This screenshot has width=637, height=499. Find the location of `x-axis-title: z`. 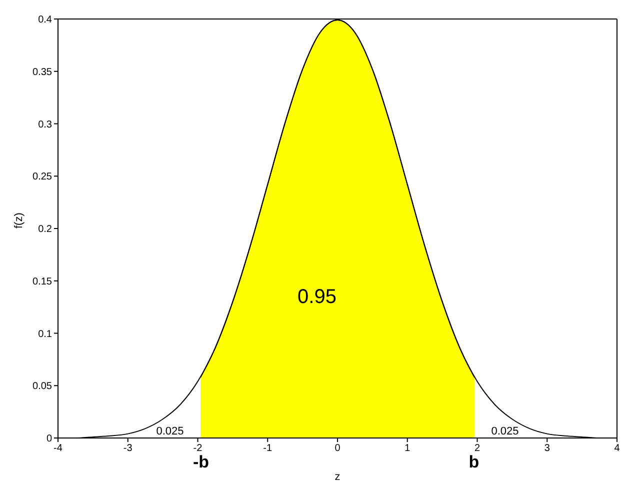

x-axis-title: z is located at coordinates (337, 477).